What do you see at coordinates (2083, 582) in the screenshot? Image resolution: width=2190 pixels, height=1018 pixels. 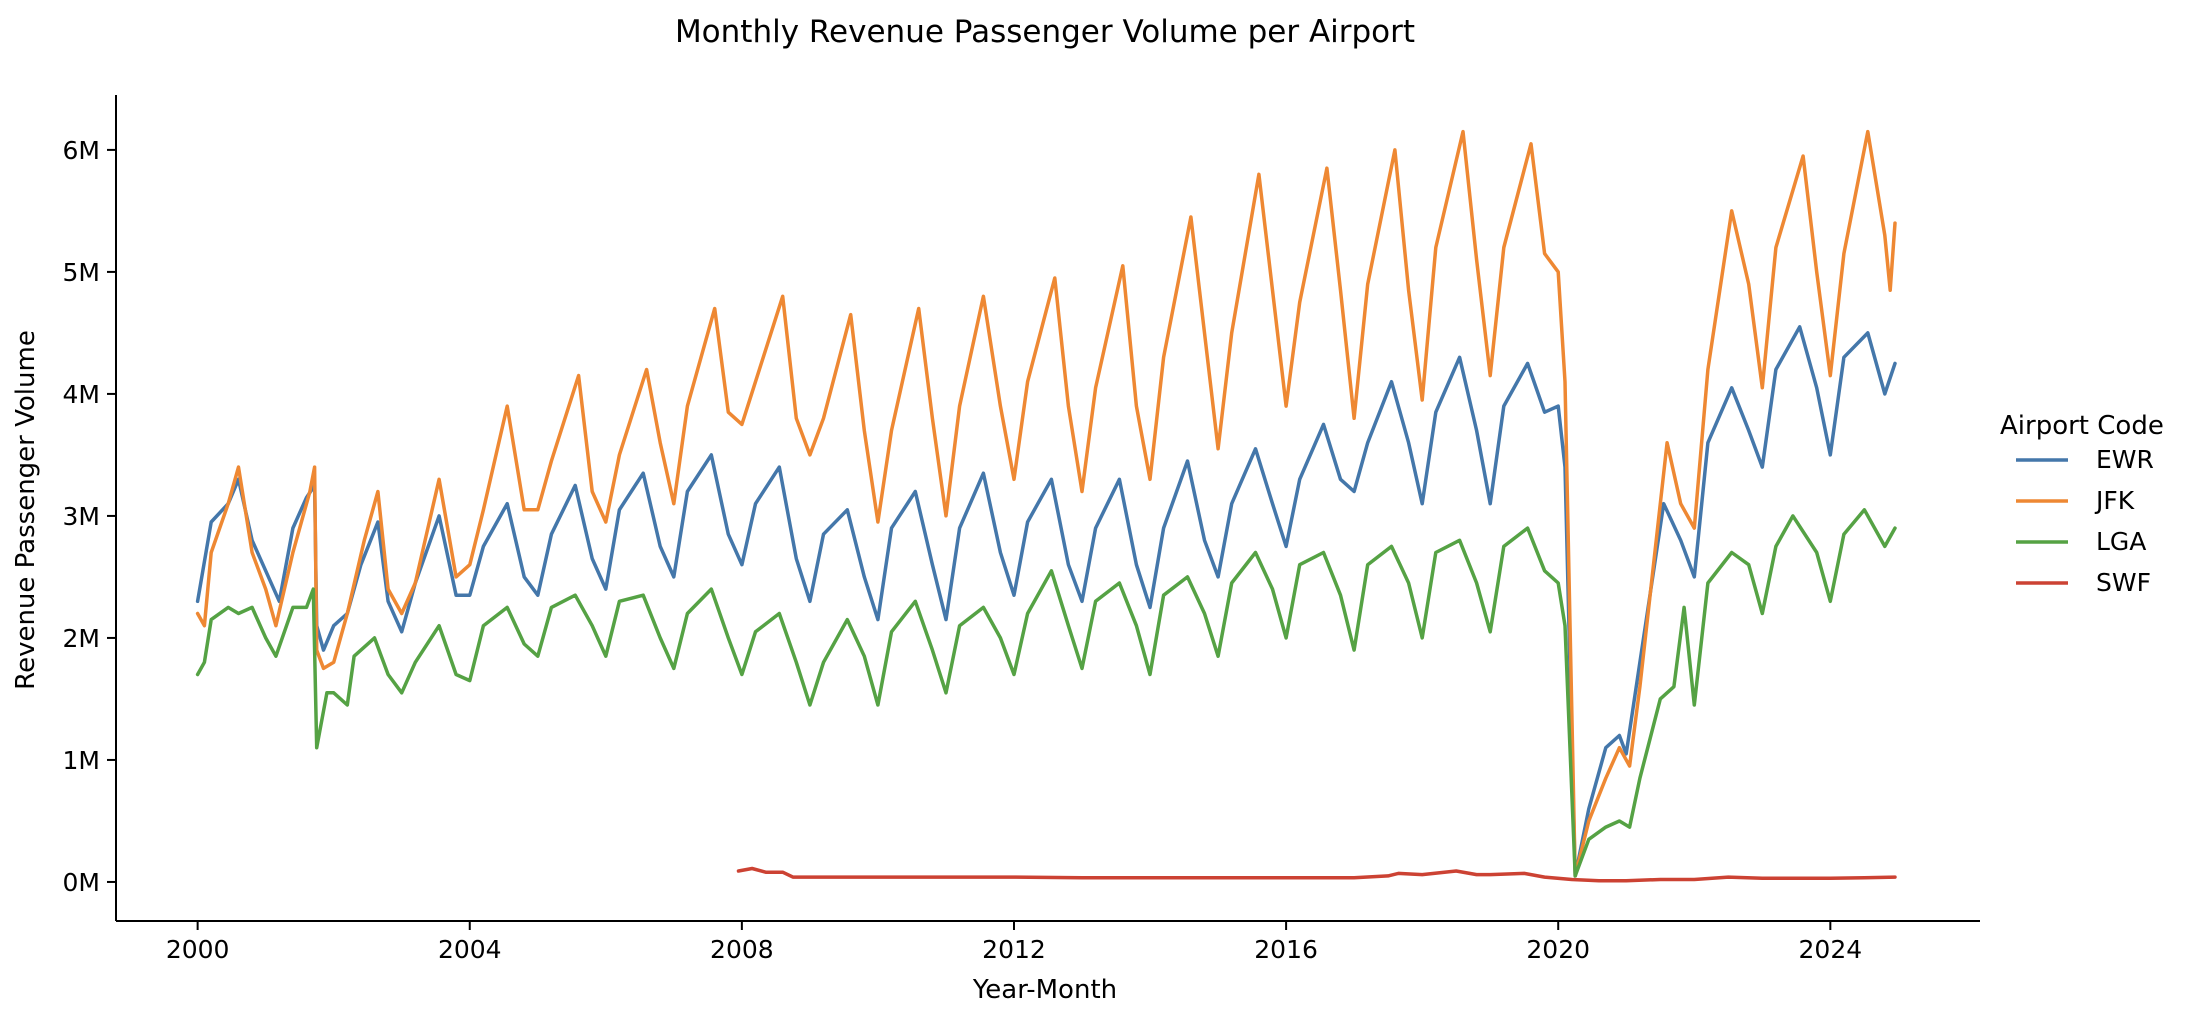 I see `legend-item-swf: SWF` at bounding box center [2083, 582].